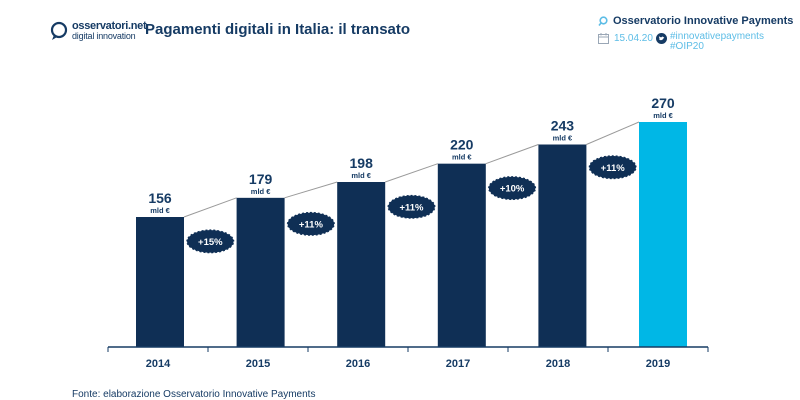 This screenshot has height=400, width=800. What do you see at coordinates (59, 30) in the screenshot?
I see `logo-icon` at bounding box center [59, 30].